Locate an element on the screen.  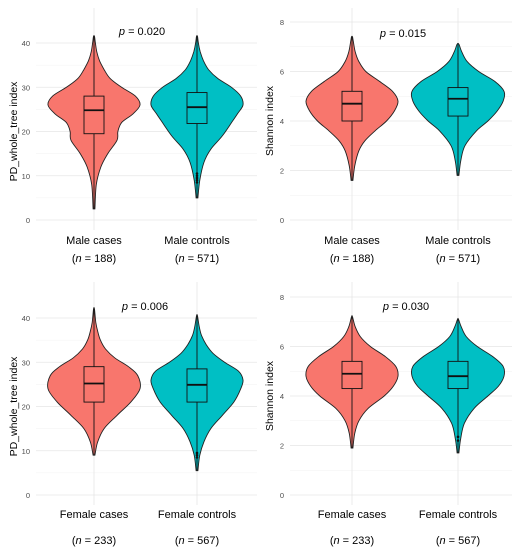
p-value-annotation: p = 0.015 is located at coordinates (402, 34).